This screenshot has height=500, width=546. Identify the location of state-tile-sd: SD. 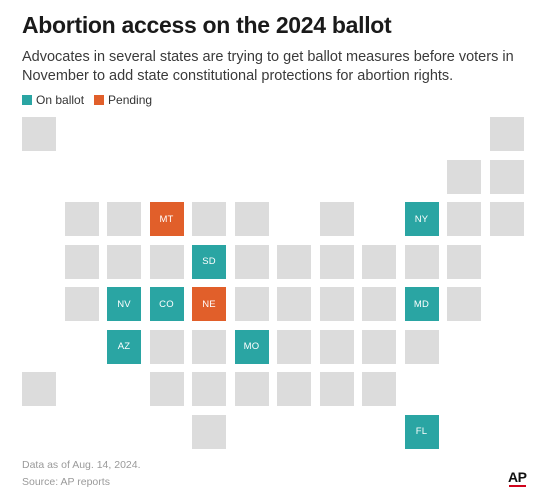
(209, 261).